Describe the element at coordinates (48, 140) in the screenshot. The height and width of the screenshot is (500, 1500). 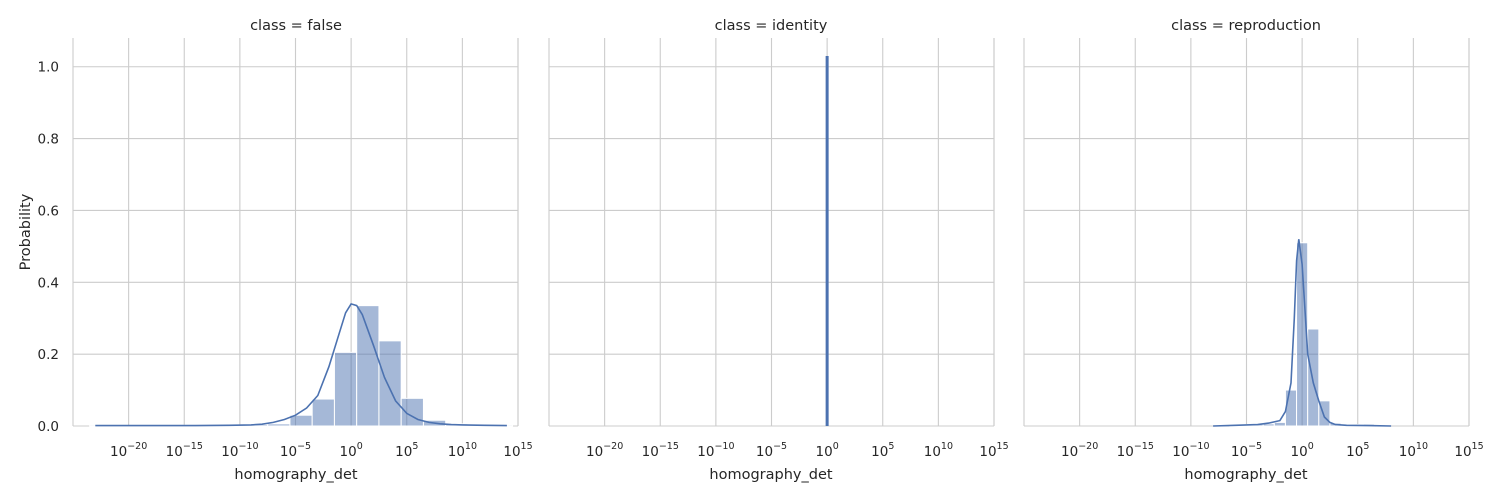
I see `y-tick-label: 0.8` at that location.